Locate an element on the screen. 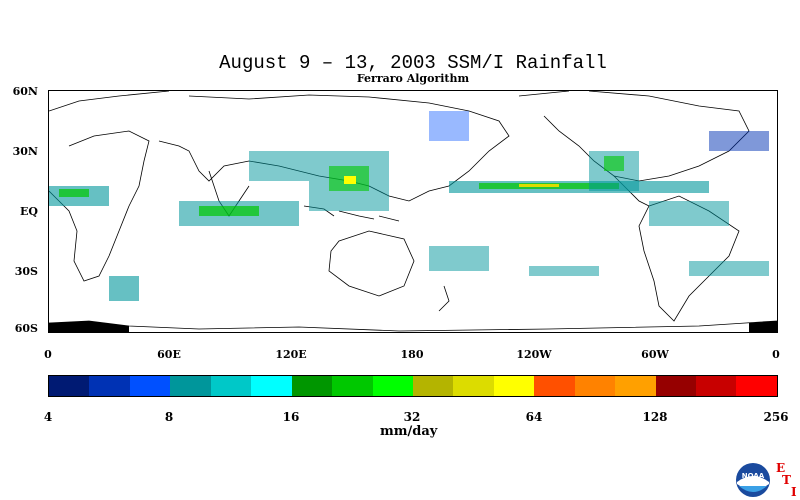 Image resolution: width=800 pixels, height=500 pixels. lat-label-60n: 60N is located at coordinates (25, 91).